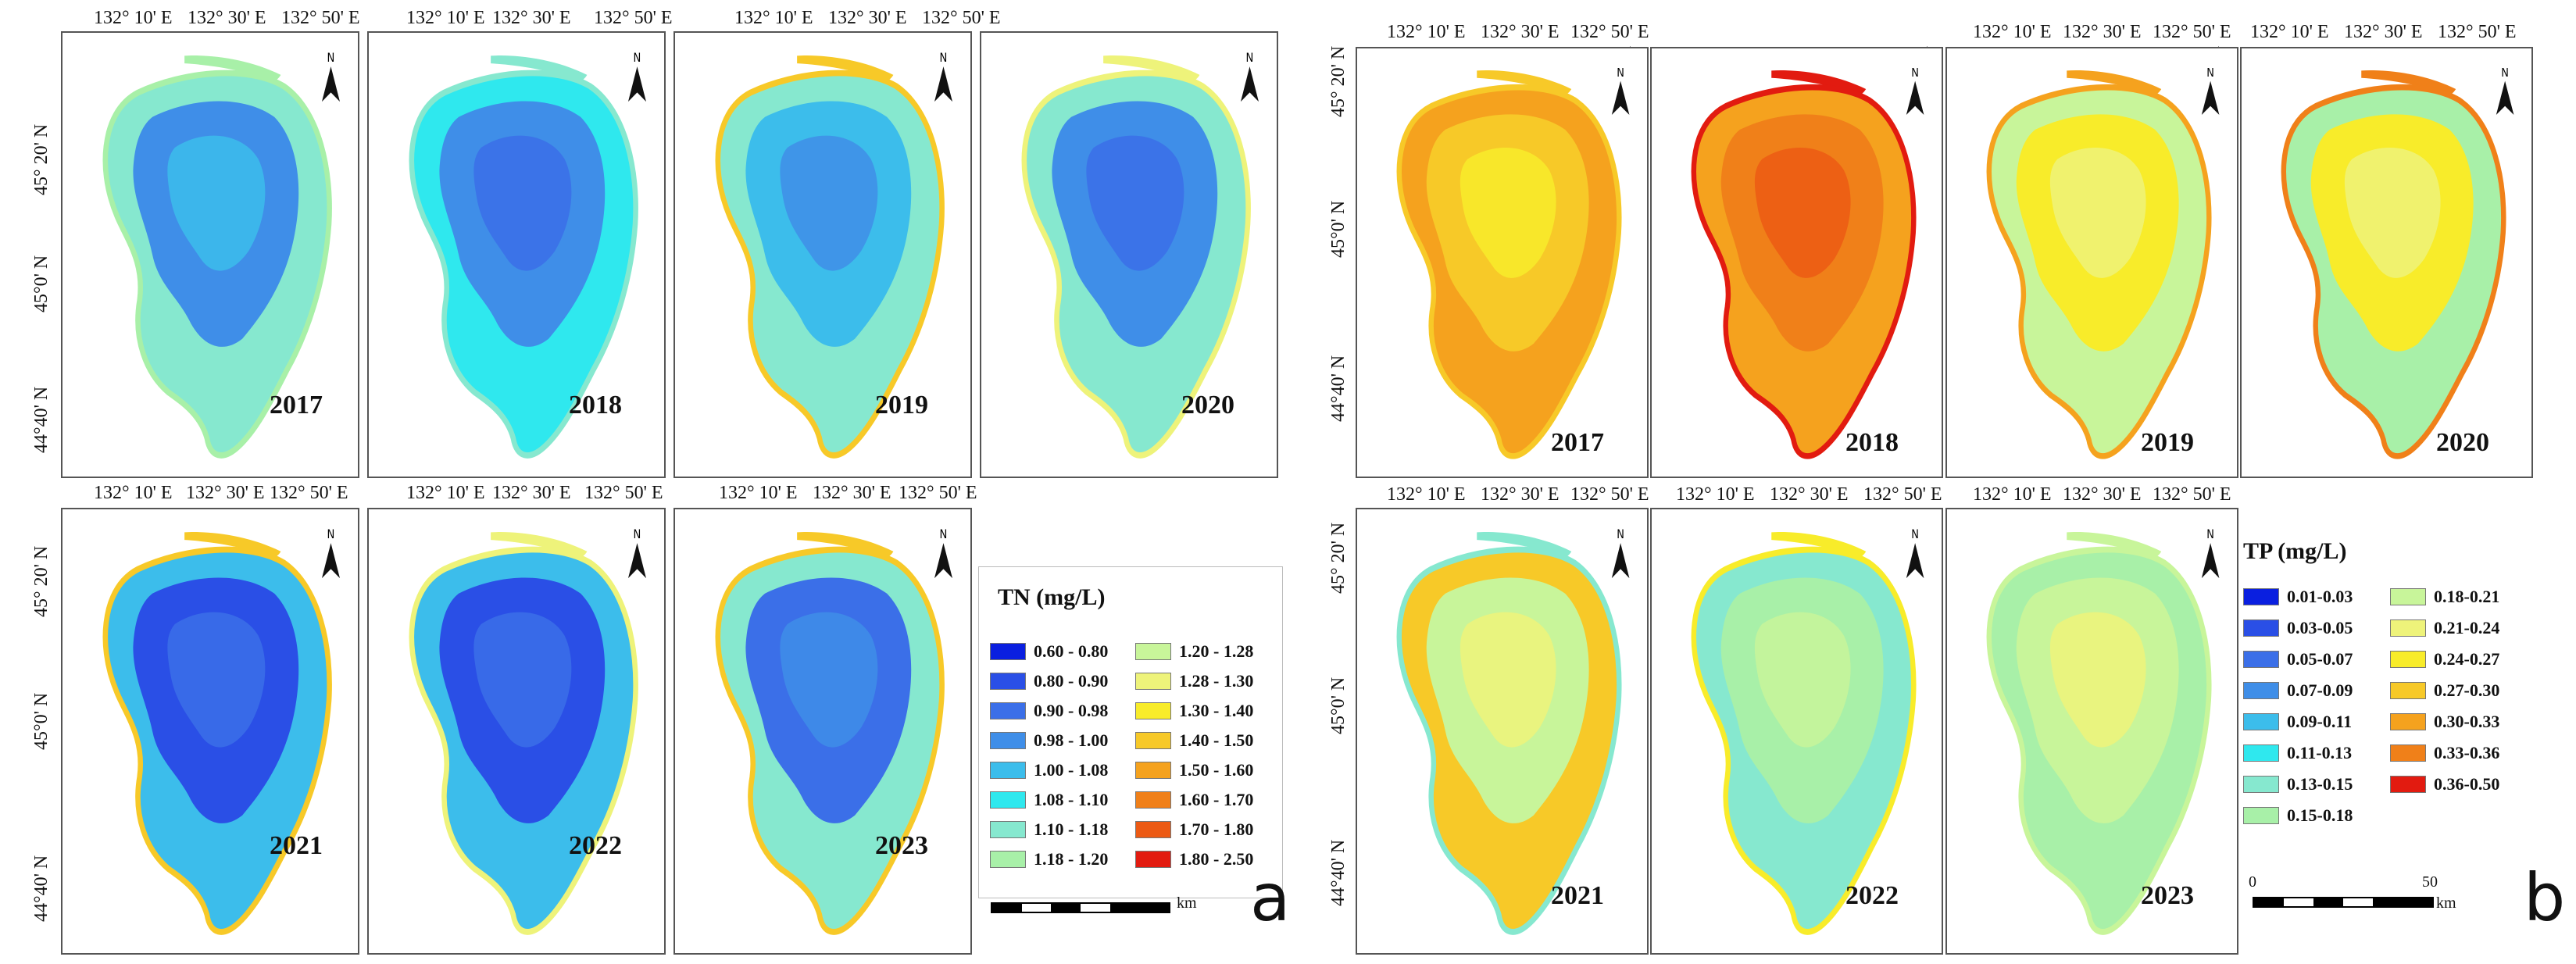 The width and height of the screenshot is (2576, 964). I want to click on year-label-2020: 2020, so click(2463, 442).